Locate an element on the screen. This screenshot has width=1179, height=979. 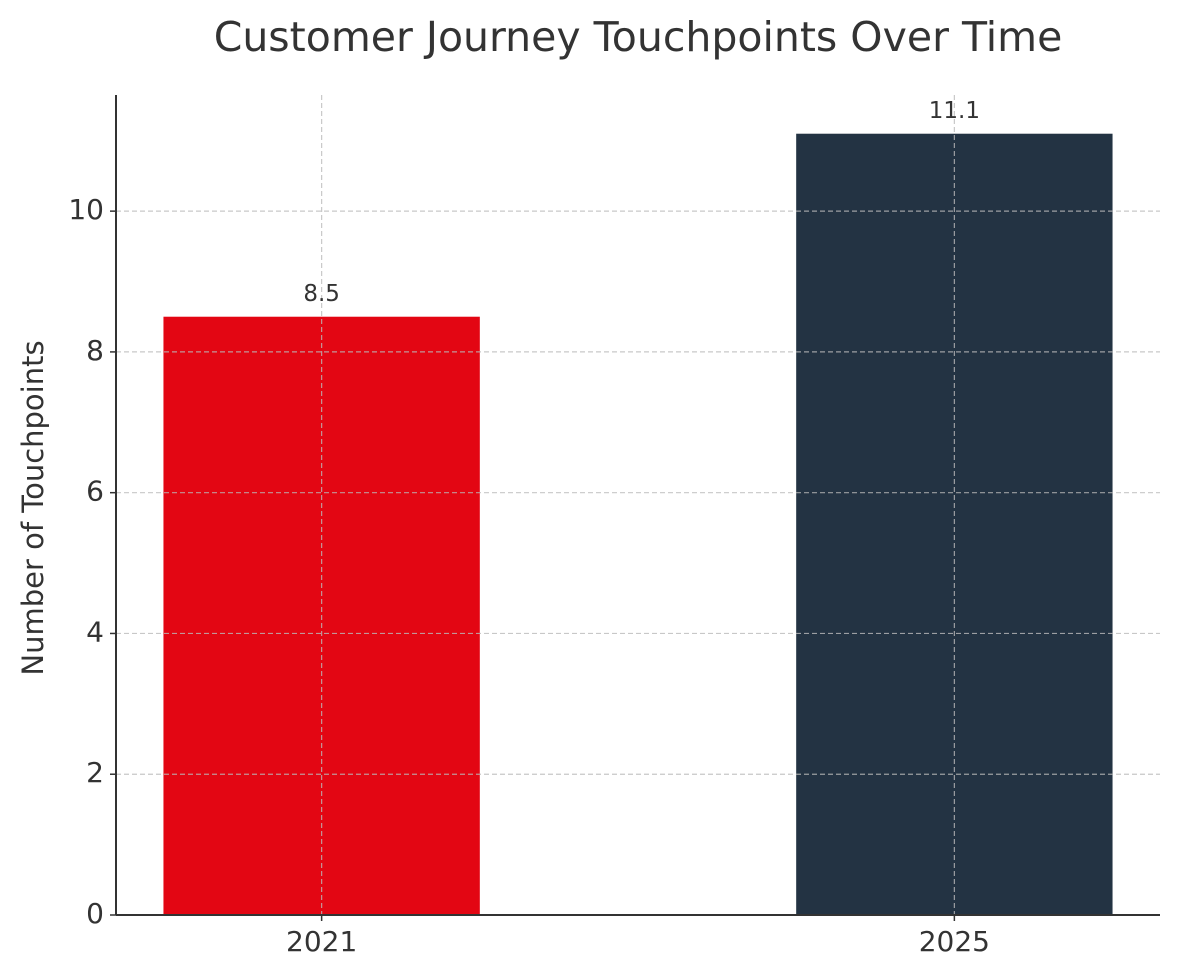
y-tick-label: 2 is located at coordinates (95, 772).